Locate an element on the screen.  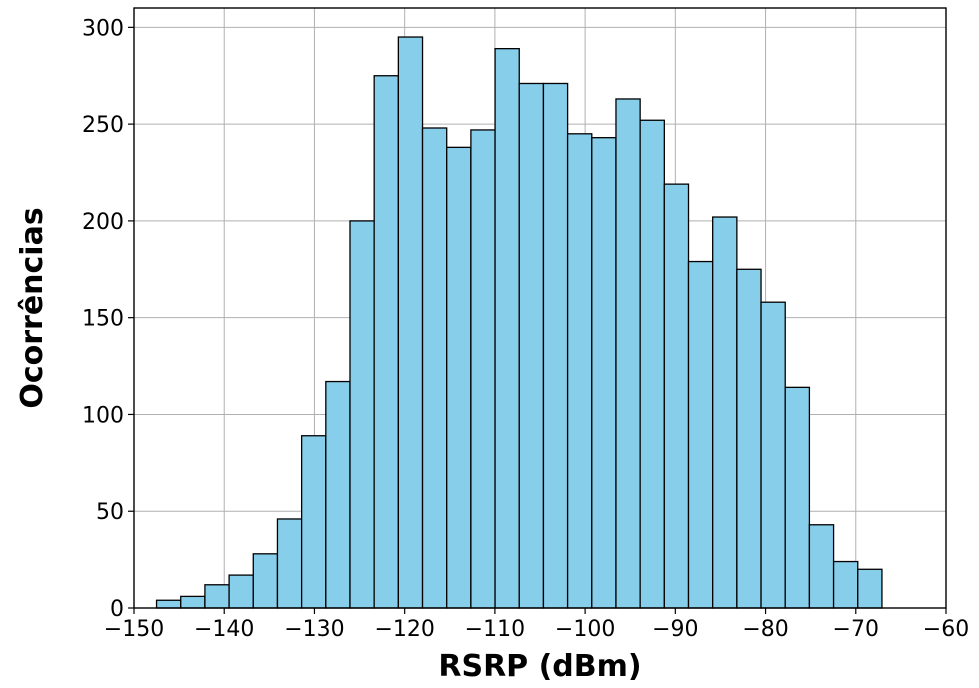
x-tick-label: −110 is located at coordinates (495, 629).